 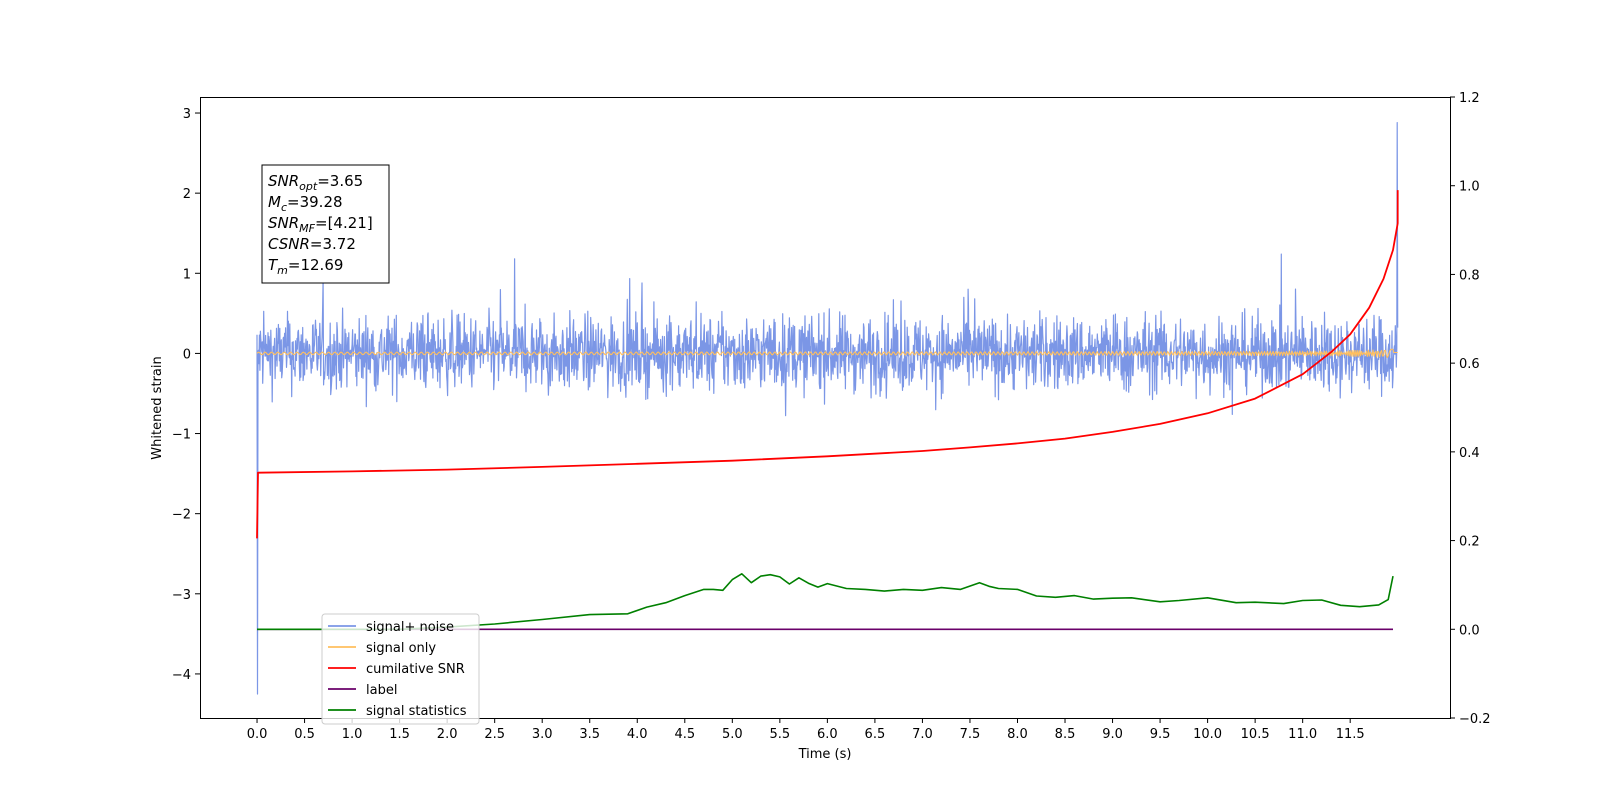 I want to click on x-tick-label: 3.0, so click(x=542, y=734).